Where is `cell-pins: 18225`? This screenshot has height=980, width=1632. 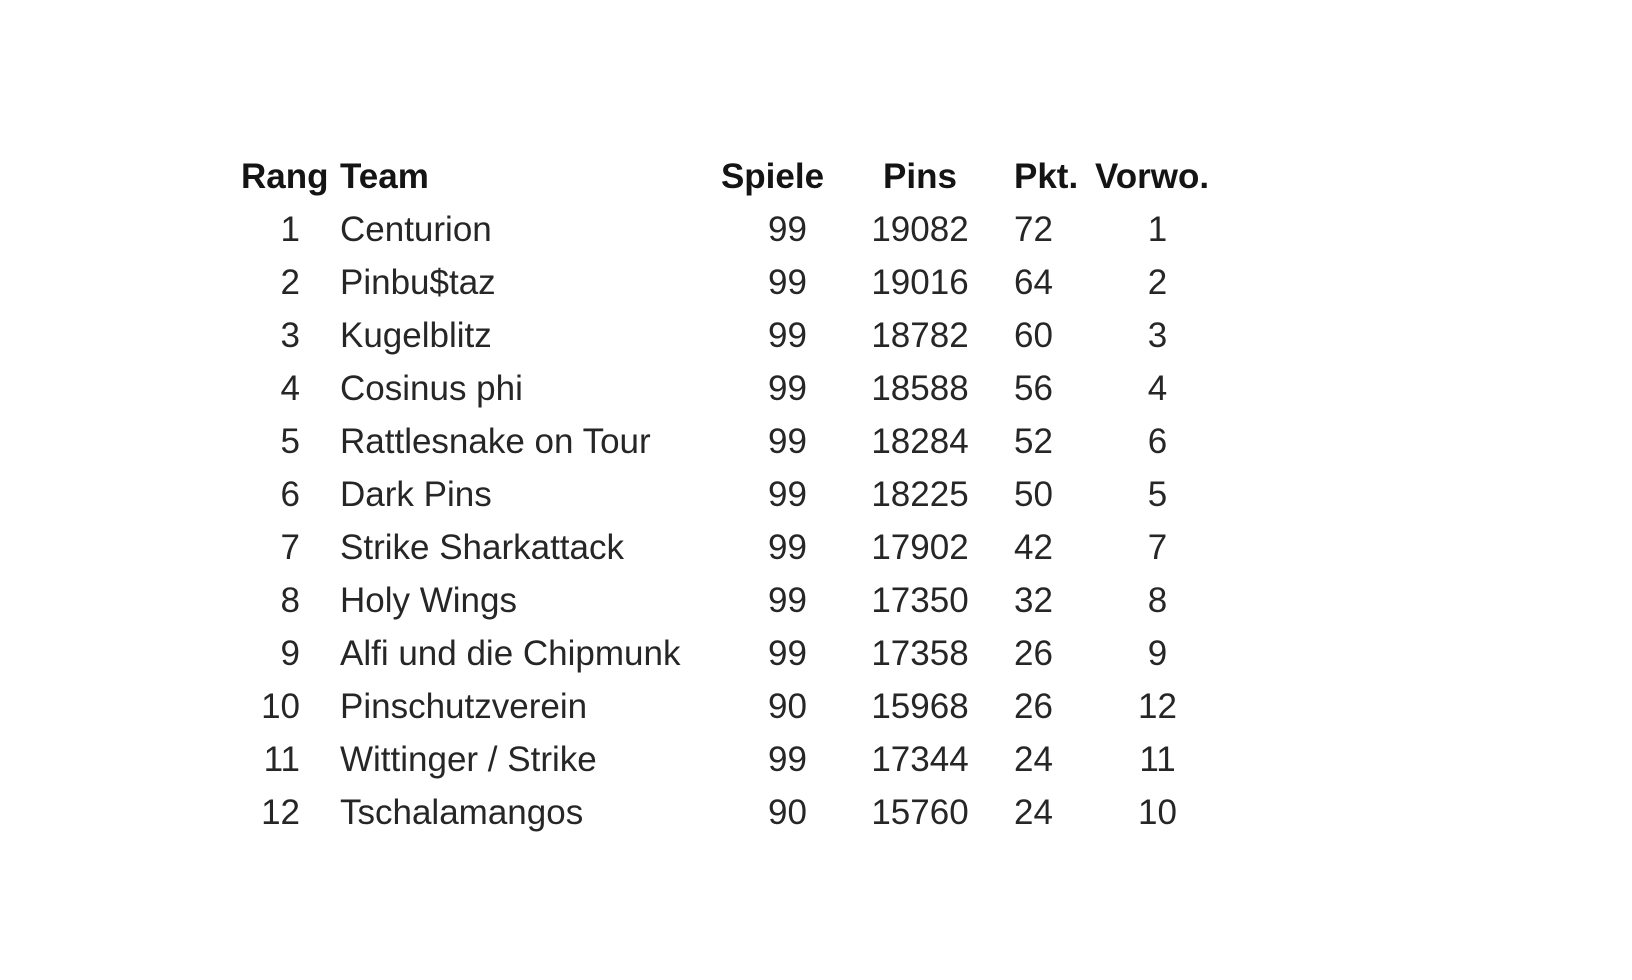 cell-pins: 18225 is located at coordinates (920, 494).